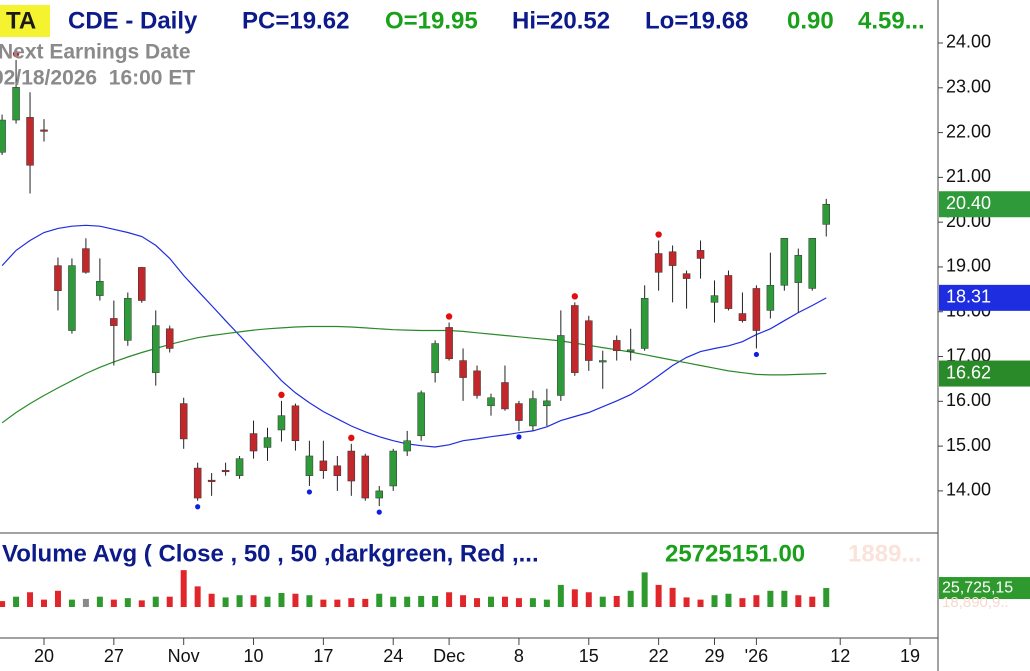  I want to click on change: 0.90, so click(810, 20).